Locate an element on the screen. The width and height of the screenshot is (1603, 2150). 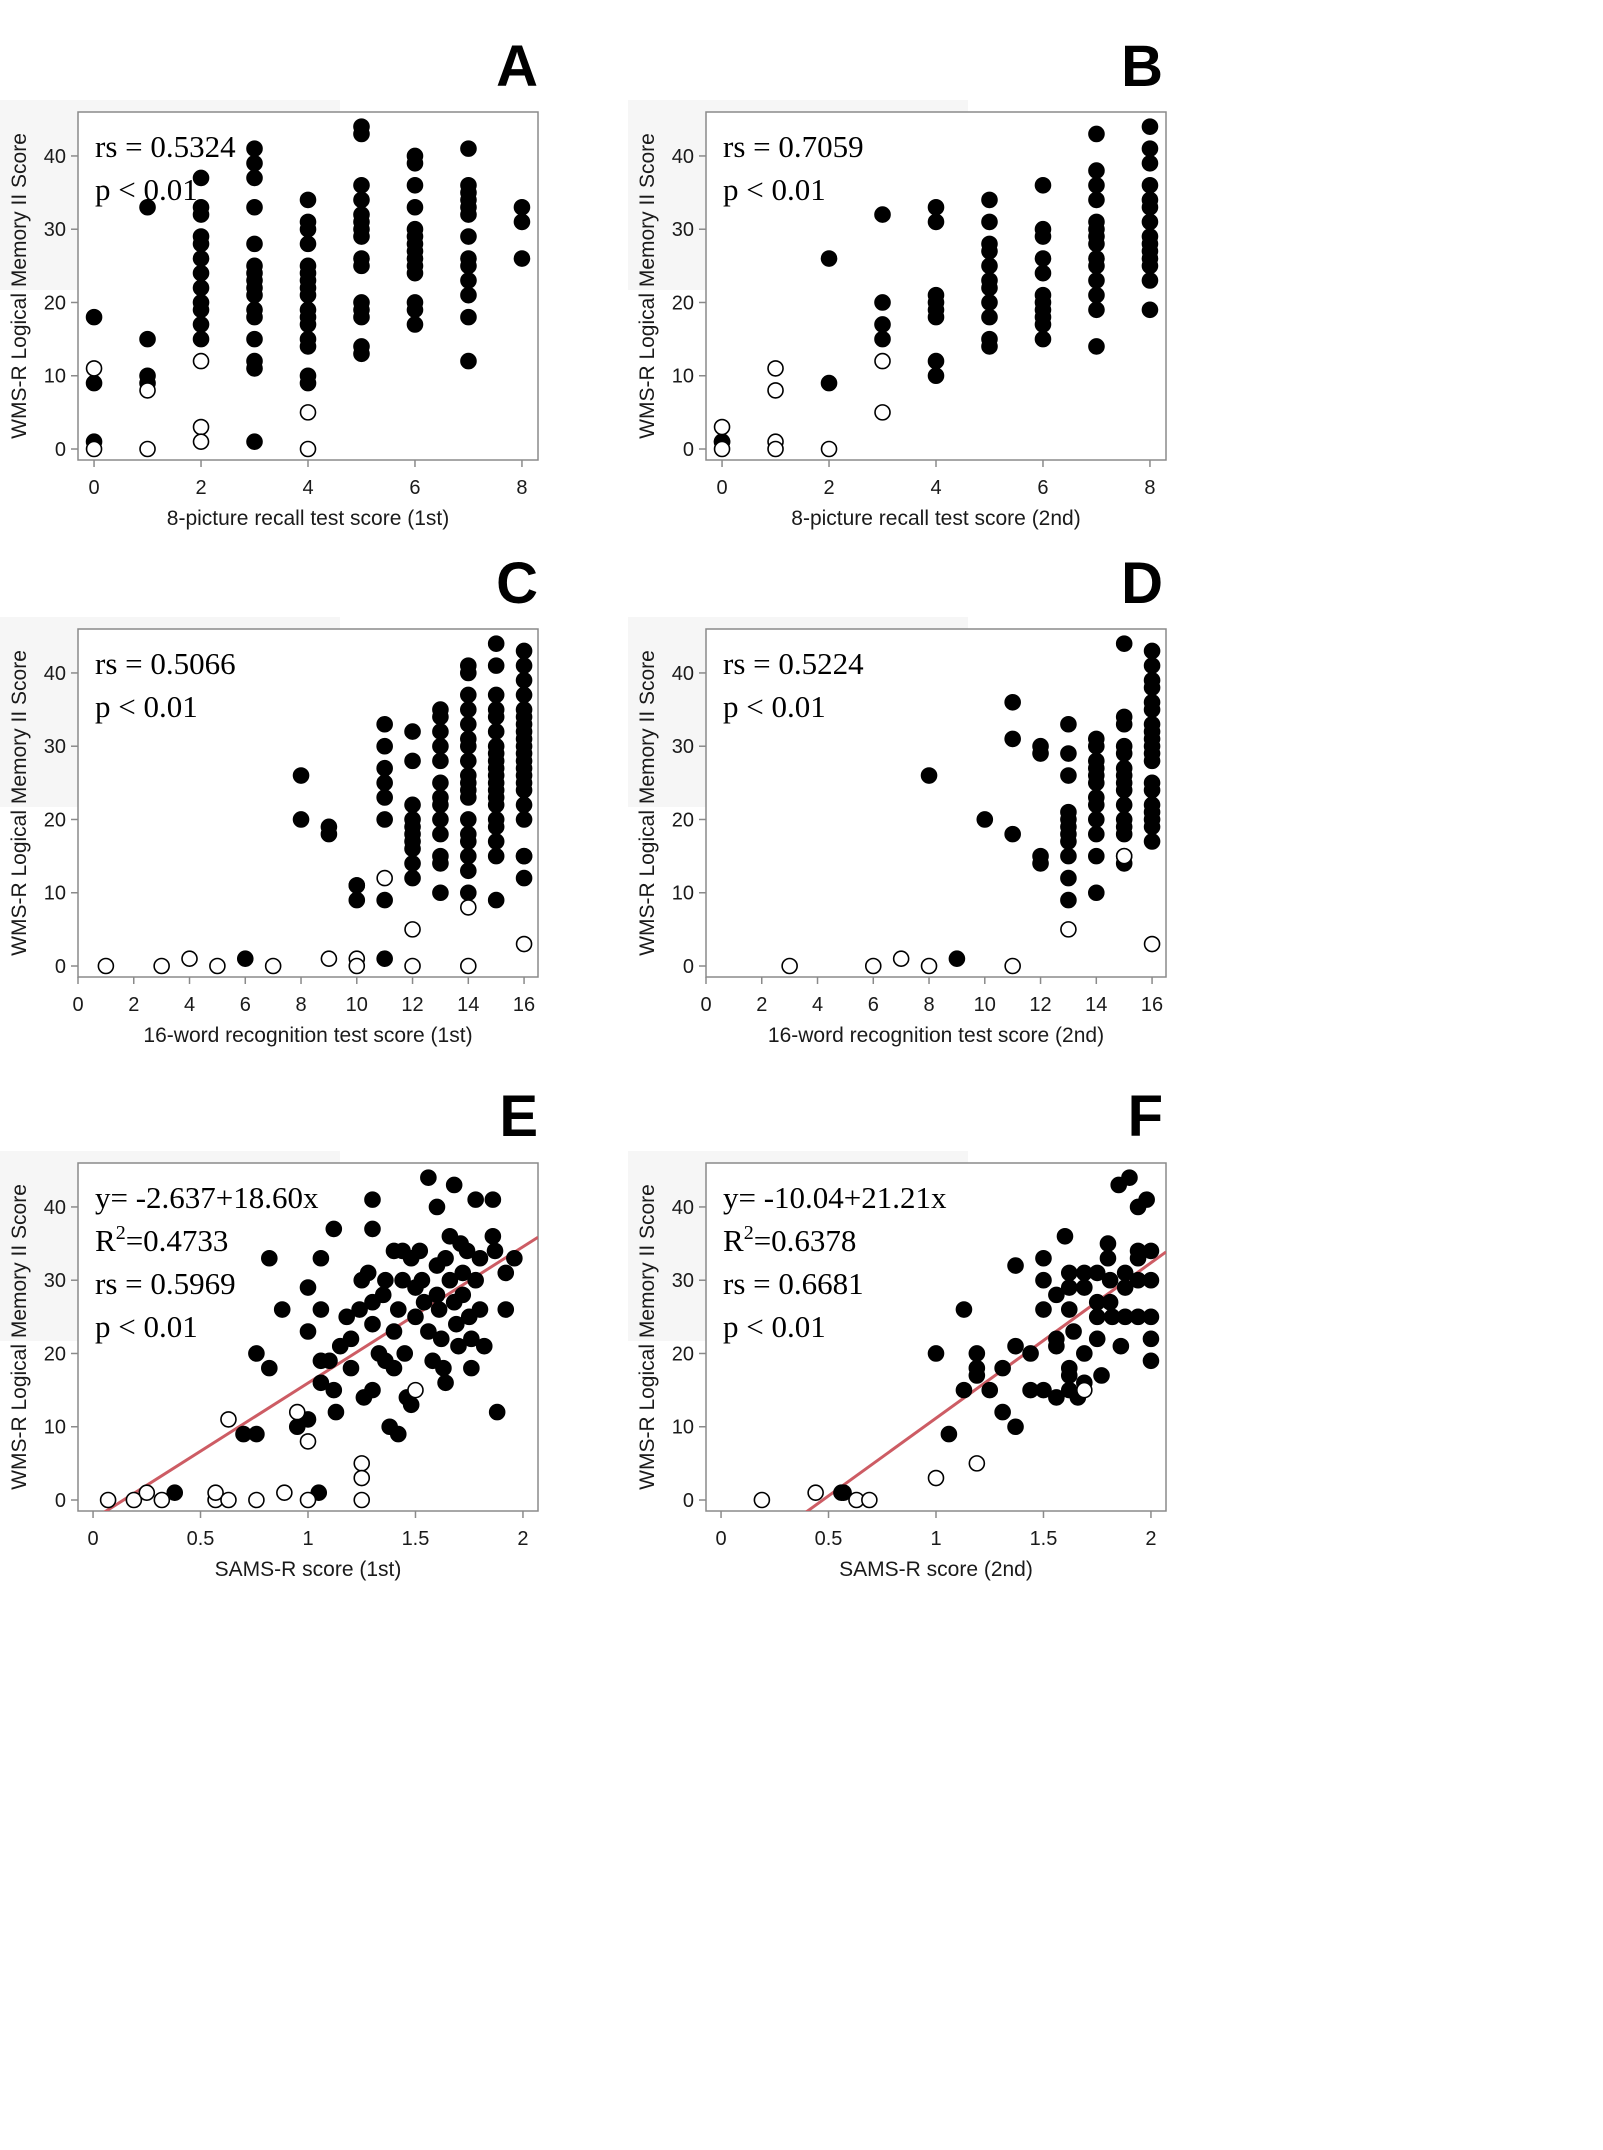
x-axis-label: 8-picture recall test score (1st) is located at coordinates (308, 518).